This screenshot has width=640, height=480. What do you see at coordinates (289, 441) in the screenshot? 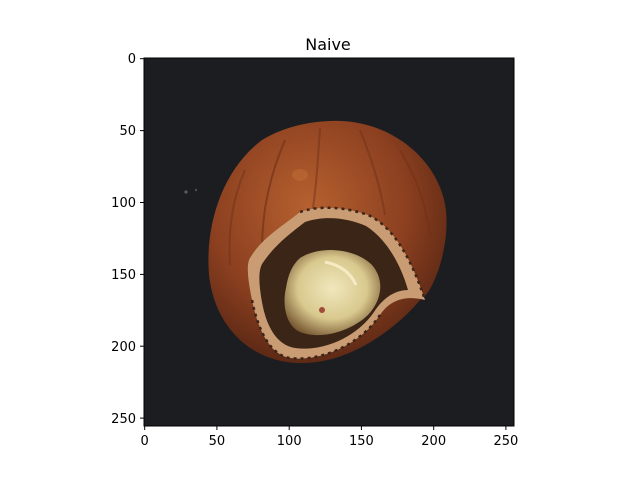
I see `x-tick-label: 100` at bounding box center [289, 441].